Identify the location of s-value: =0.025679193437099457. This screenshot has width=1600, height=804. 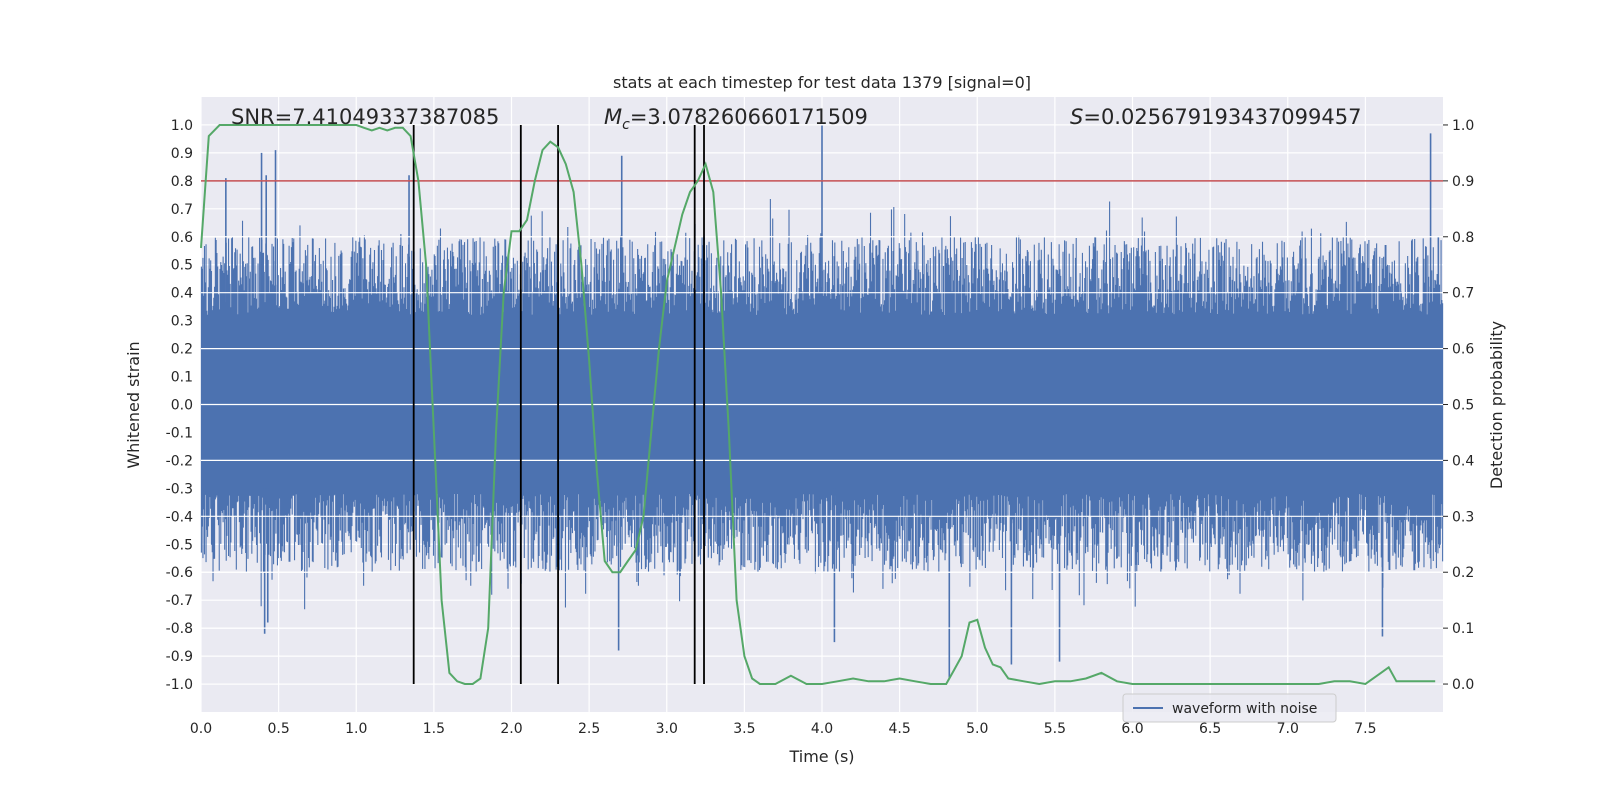
(1222, 117).